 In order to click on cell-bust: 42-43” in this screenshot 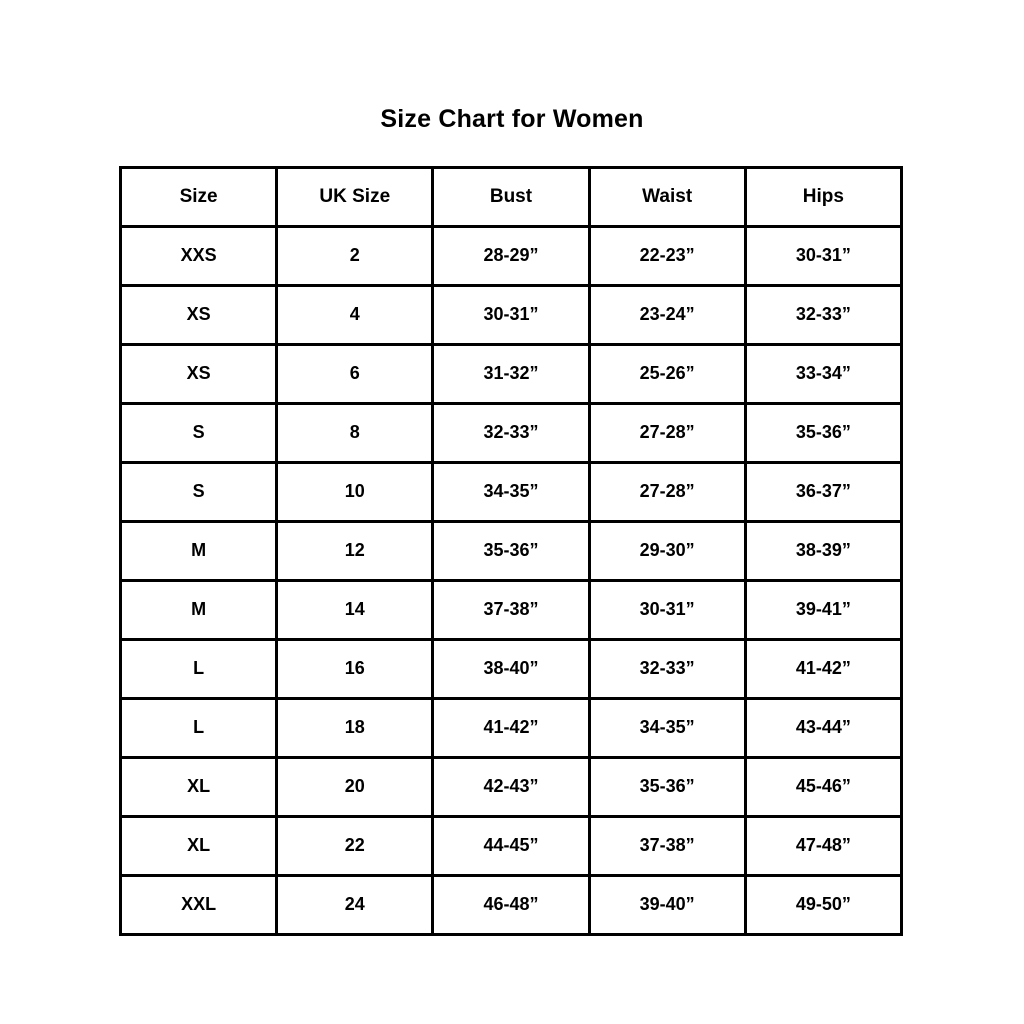, I will do `click(511, 787)`.